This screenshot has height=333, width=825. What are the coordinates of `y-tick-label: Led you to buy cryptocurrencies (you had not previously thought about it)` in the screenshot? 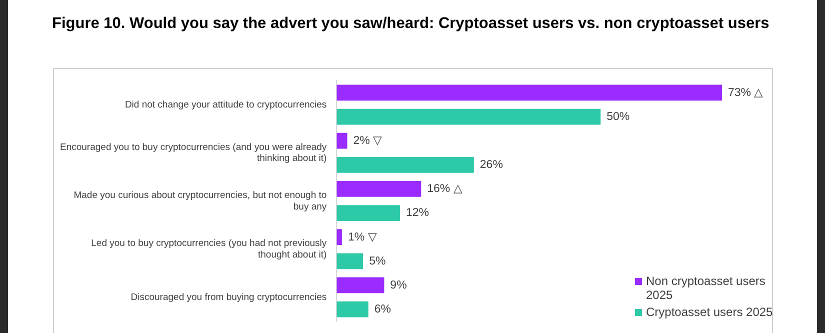 It's located at (209, 249).